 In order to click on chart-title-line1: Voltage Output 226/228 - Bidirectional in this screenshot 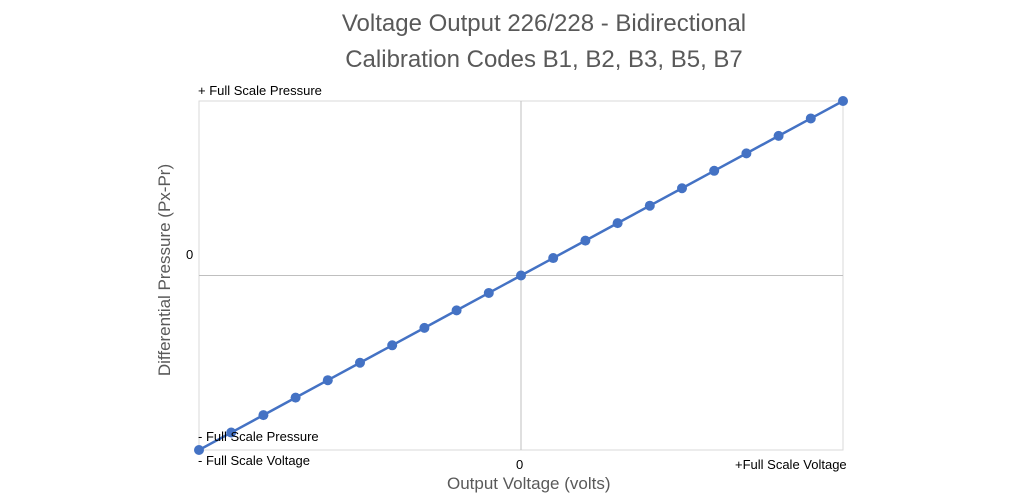, I will do `click(544, 23)`.